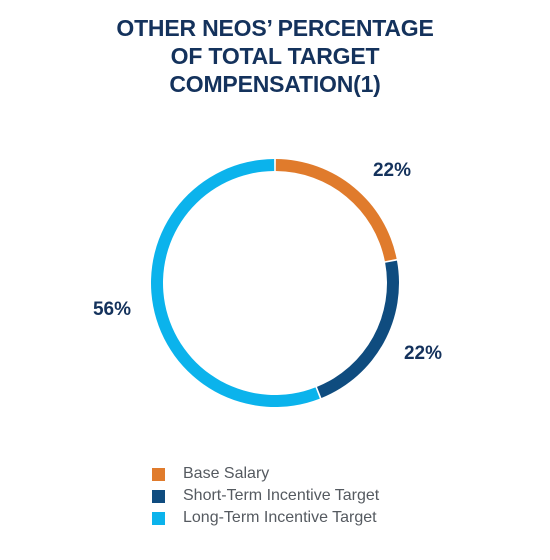 This screenshot has width=550, height=560. Describe the element at coordinates (158, 474) in the screenshot. I see `legend-swatch-base-salary` at that location.